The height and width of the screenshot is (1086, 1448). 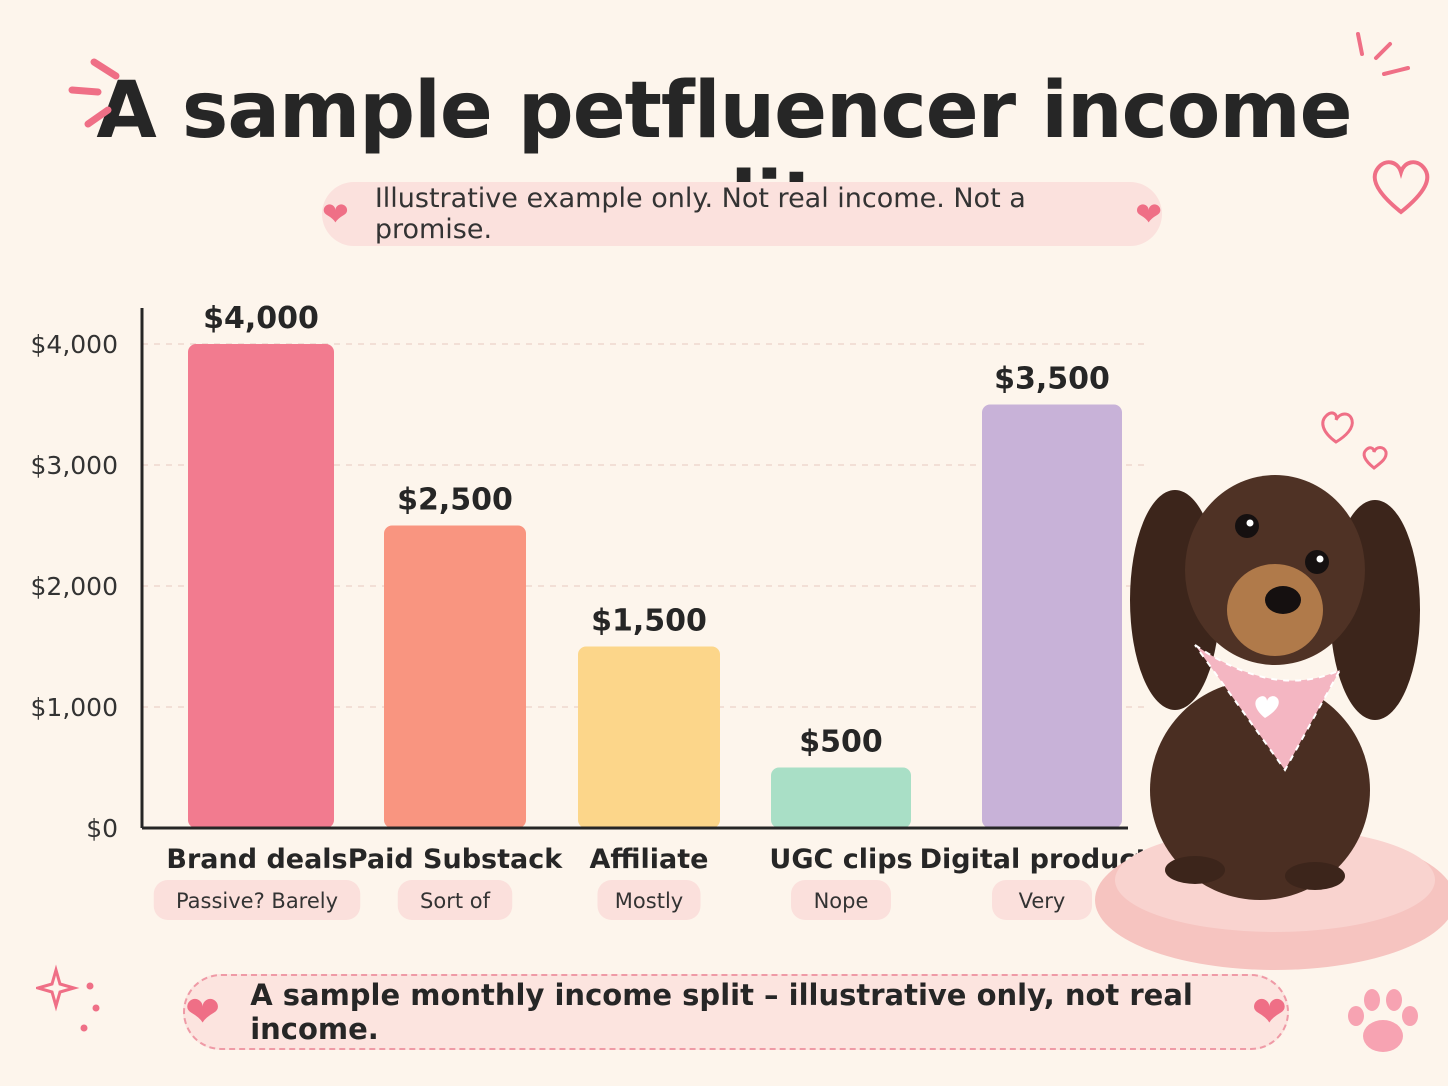 I want to click on bar-brand-deals, so click(x=261, y=586).